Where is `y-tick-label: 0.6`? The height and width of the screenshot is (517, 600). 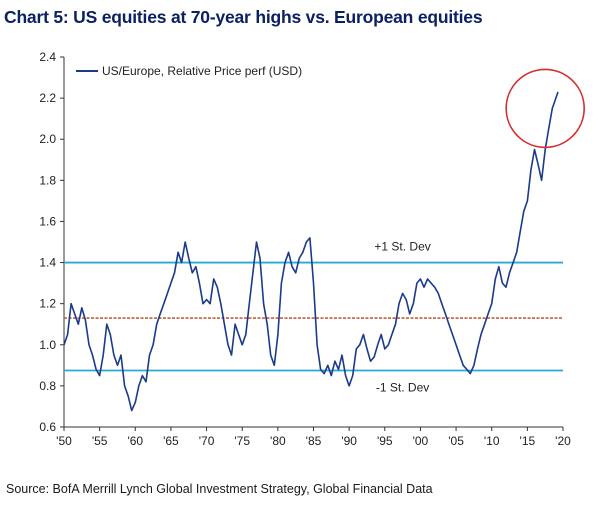 y-tick-label: 0.6 is located at coordinates (47, 427).